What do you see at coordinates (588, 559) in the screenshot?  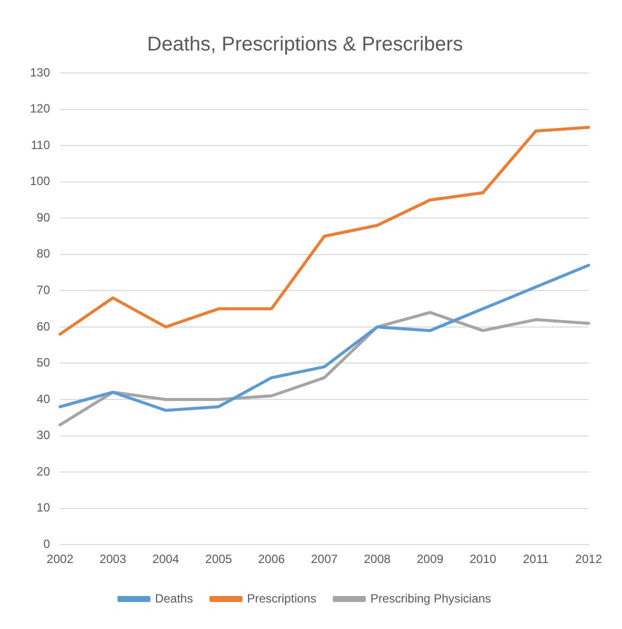 I see `x-tick-label: 2012` at bounding box center [588, 559].